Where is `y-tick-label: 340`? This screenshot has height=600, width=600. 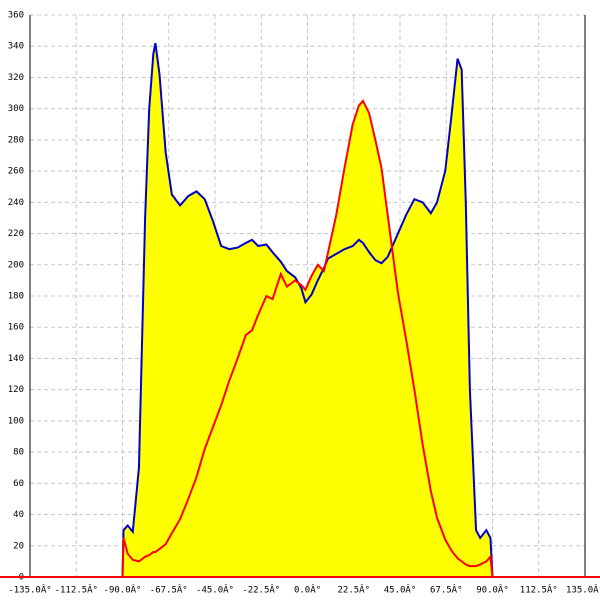
y-tick-label: 340 is located at coordinates (16, 47).